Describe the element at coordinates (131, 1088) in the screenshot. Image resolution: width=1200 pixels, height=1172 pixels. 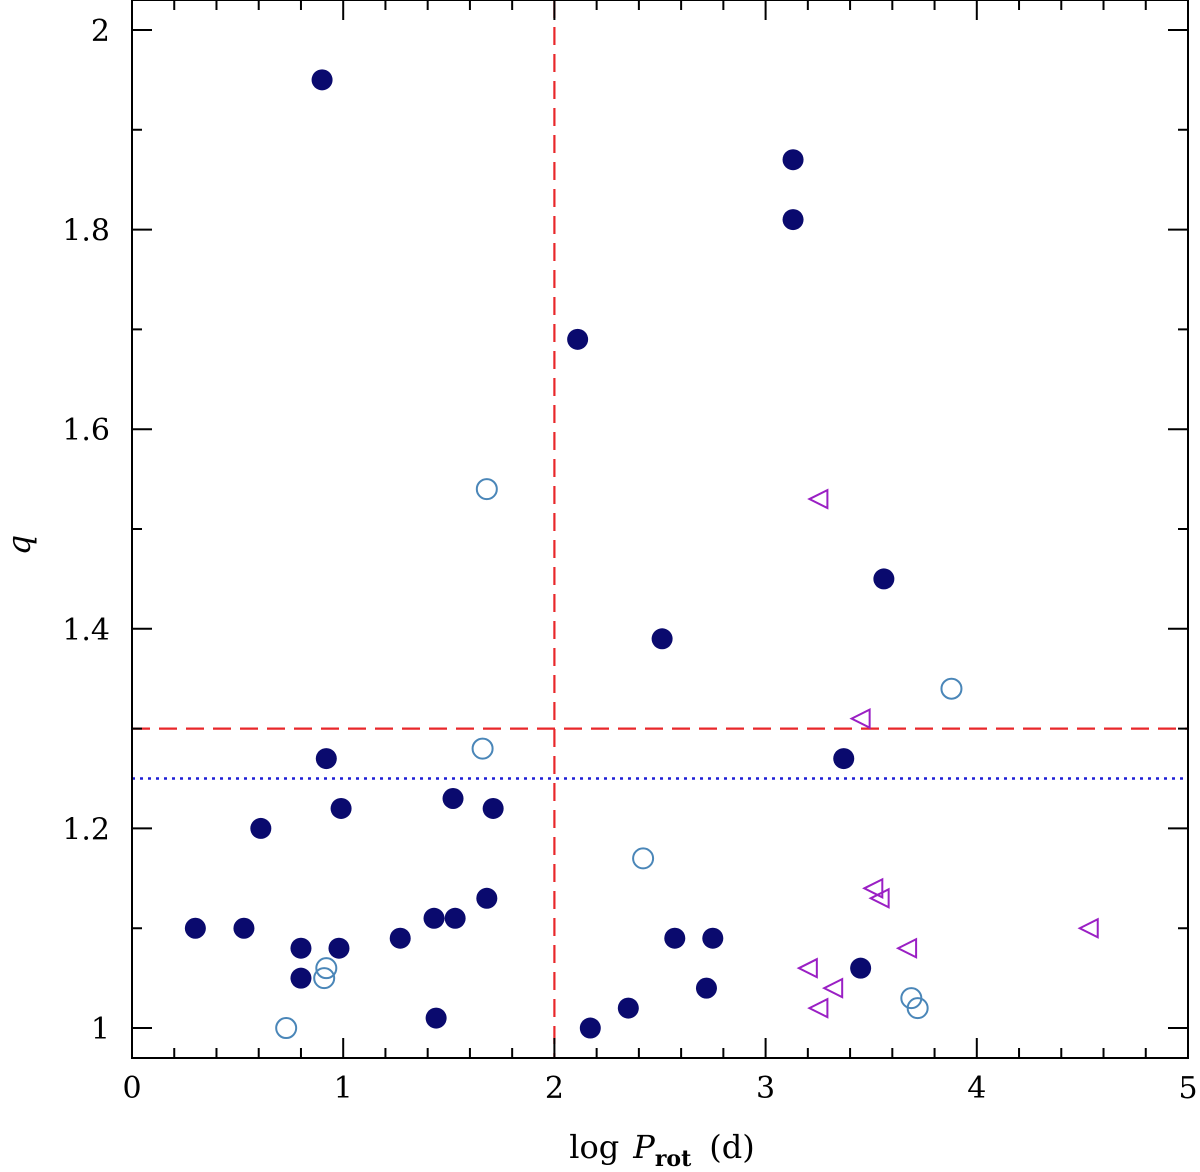
I see `x-tick-label: 0` at that location.